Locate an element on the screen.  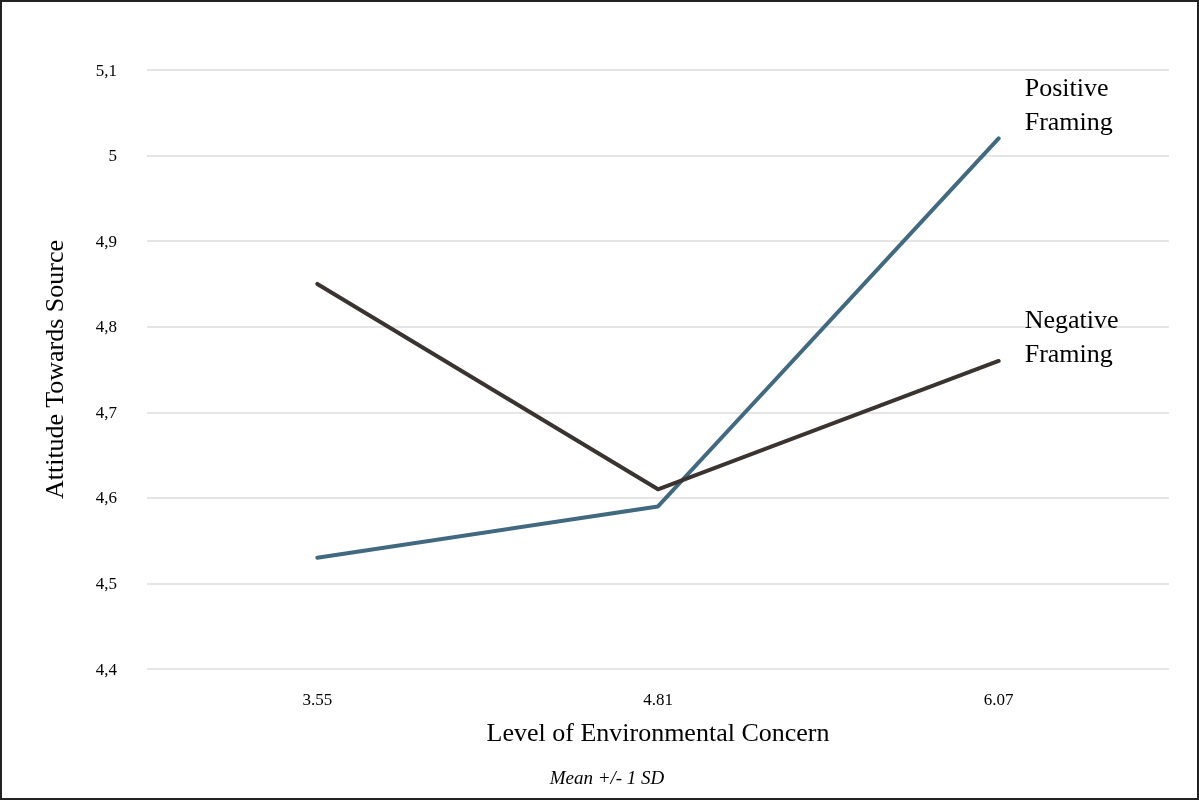
text: Mean +/- 1 SD is located at coordinates (606, 777).